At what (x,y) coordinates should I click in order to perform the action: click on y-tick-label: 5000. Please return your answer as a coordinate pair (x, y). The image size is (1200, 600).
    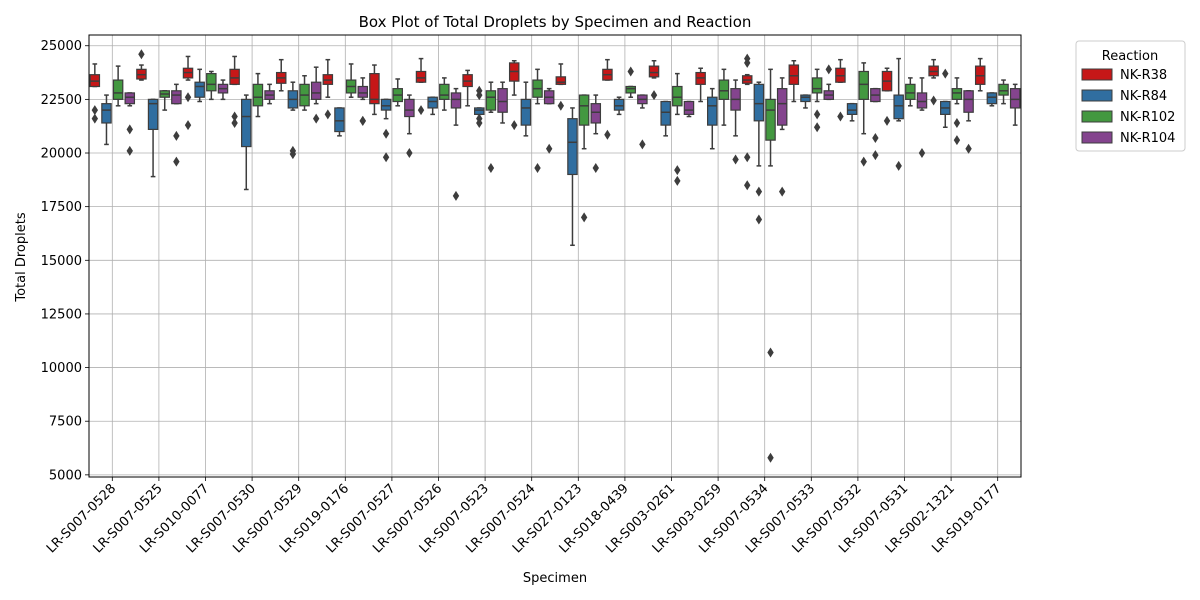
    Looking at the image, I should click on (65, 475).